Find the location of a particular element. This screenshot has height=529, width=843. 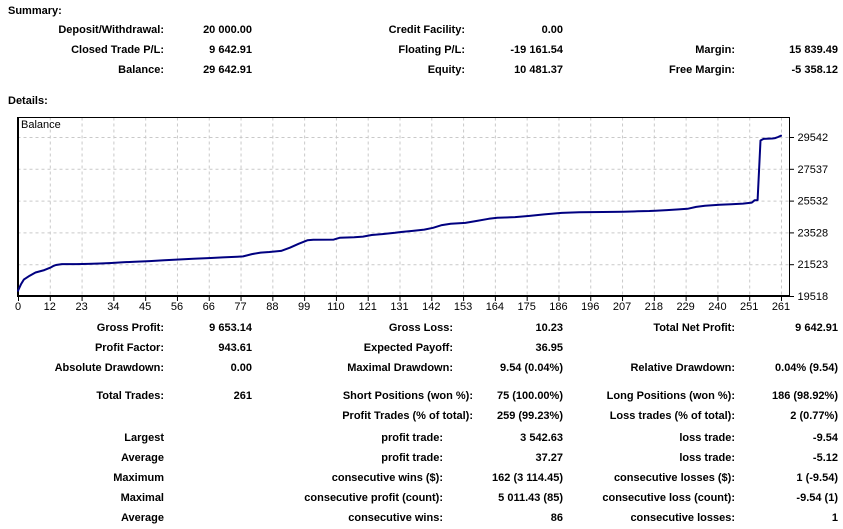

profit-stat-label: Maximal Drawdown: is located at coordinates (400, 368).